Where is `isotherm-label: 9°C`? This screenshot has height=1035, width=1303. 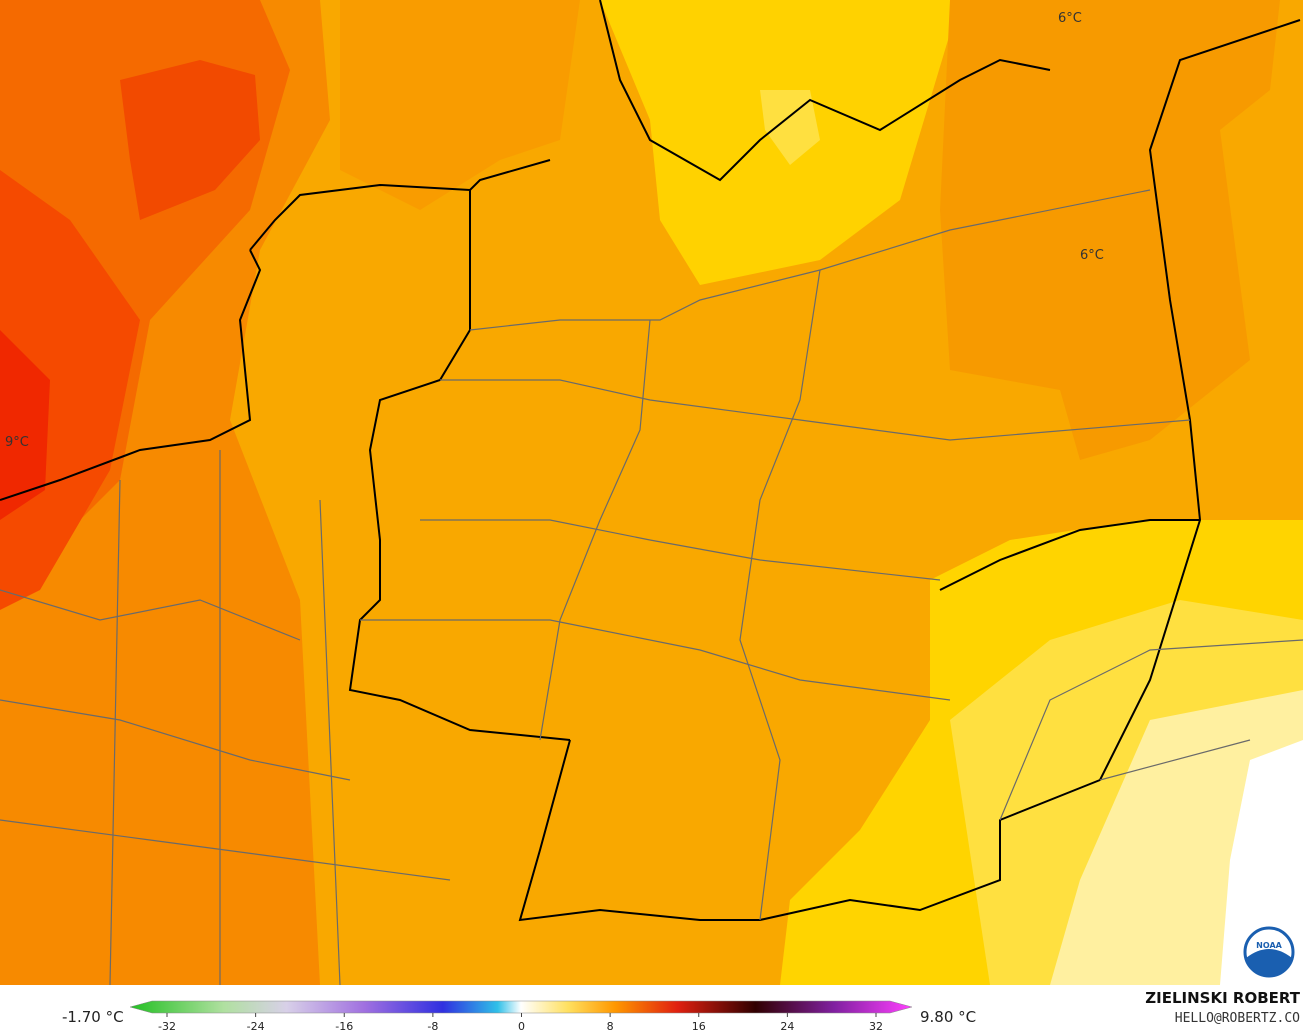 isotherm-label: 9°C is located at coordinates (17, 442).